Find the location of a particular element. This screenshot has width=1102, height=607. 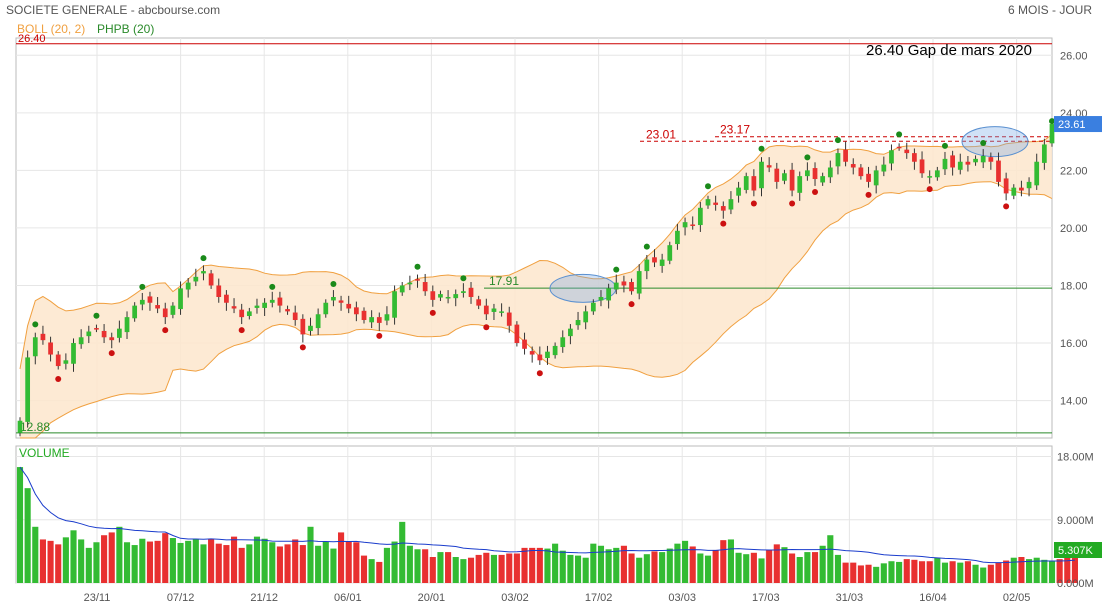

x-tick-label: 20/01 is located at coordinates (432, 598).